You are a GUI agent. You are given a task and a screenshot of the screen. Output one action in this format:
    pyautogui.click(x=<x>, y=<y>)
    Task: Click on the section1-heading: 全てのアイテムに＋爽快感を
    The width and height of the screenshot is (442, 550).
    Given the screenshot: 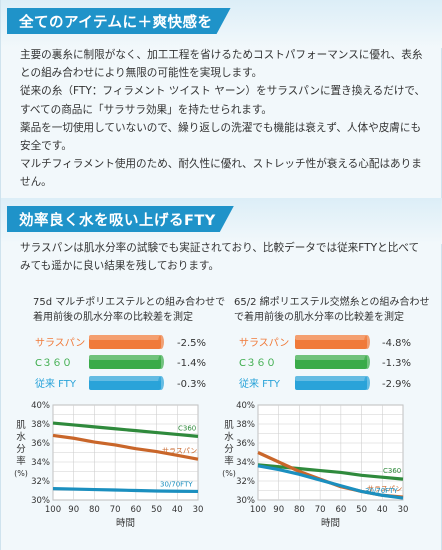 What is the action you would take?
    pyautogui.click(x=119, y=21)
    